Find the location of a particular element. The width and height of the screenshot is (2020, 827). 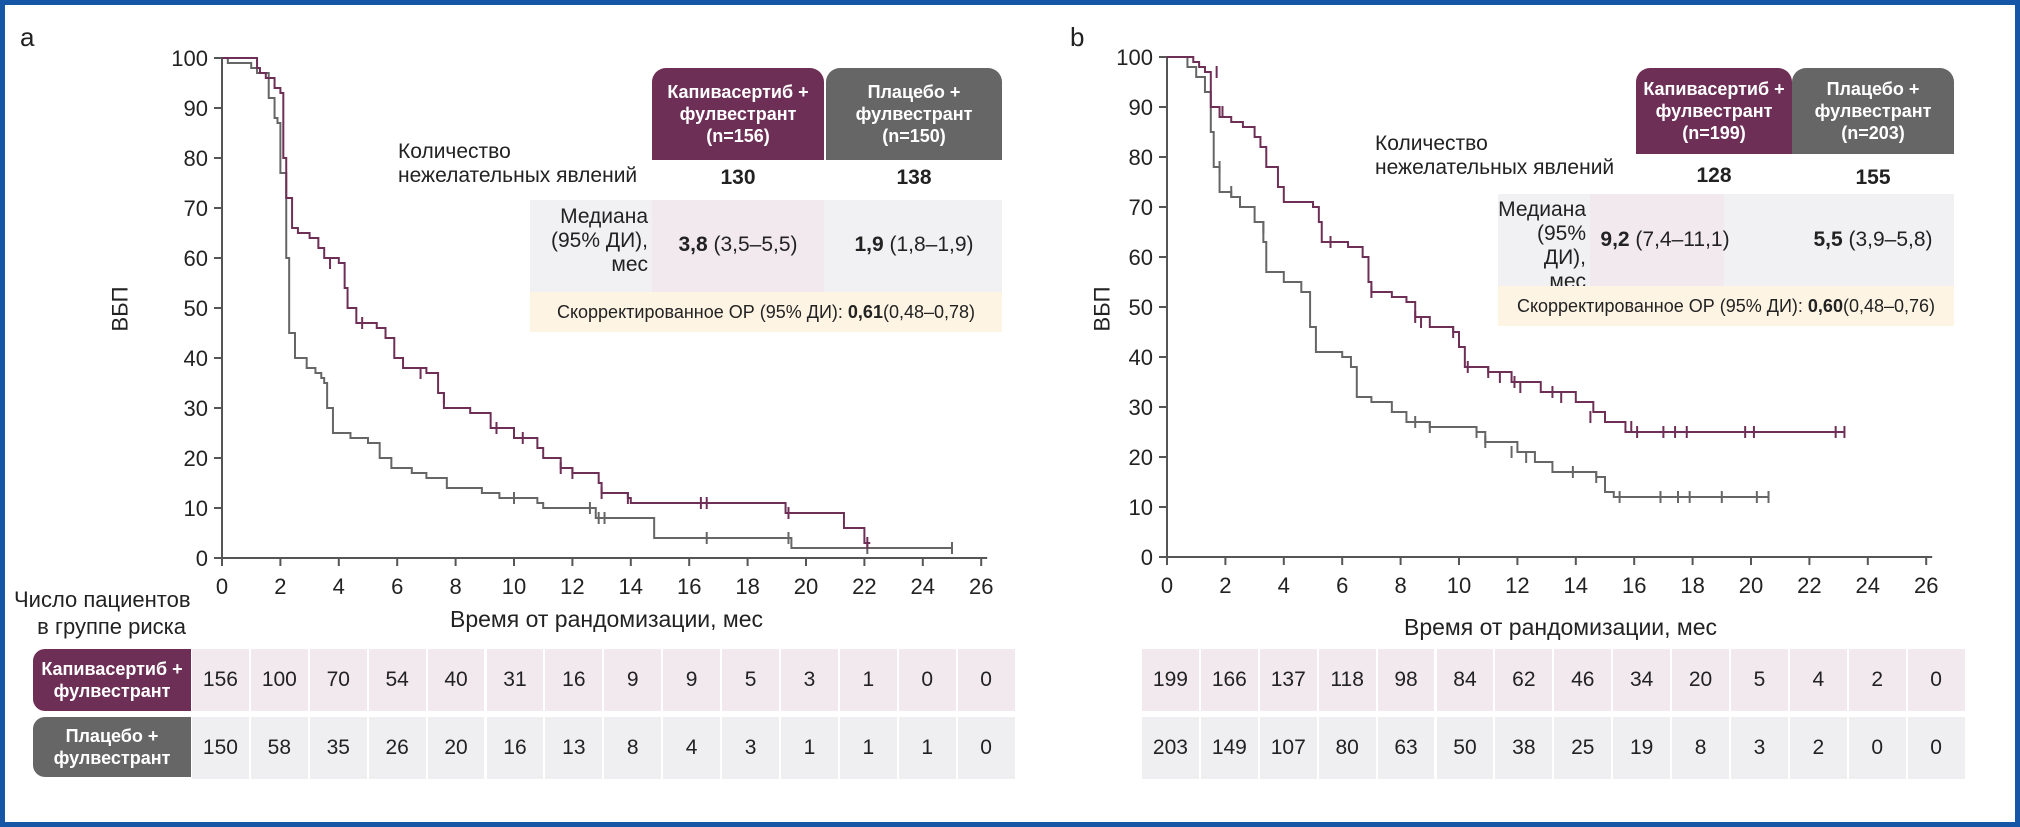

risk-cell-capivasertib: 62 is located at coordinates (1525, 680).